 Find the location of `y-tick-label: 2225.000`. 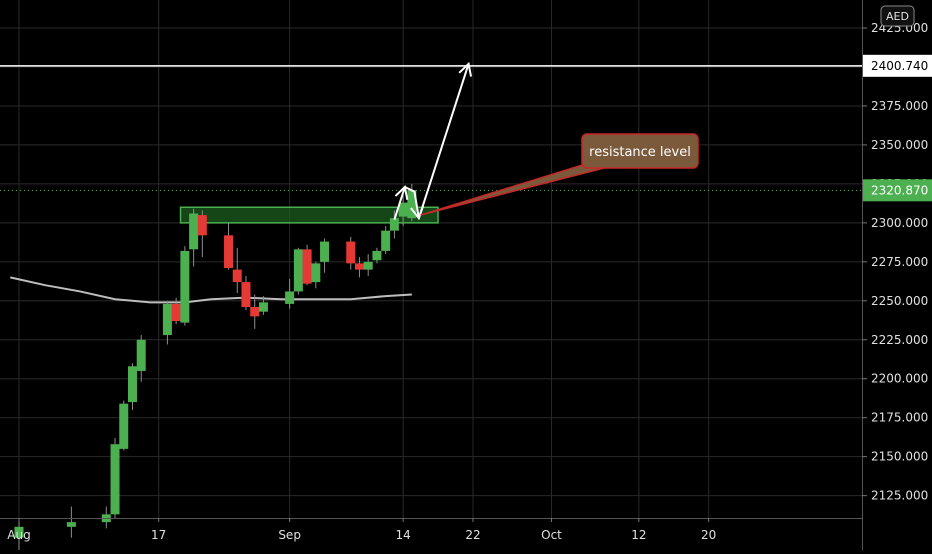

y-tick-label: 2225.000 is located at coordinates (899, 340).